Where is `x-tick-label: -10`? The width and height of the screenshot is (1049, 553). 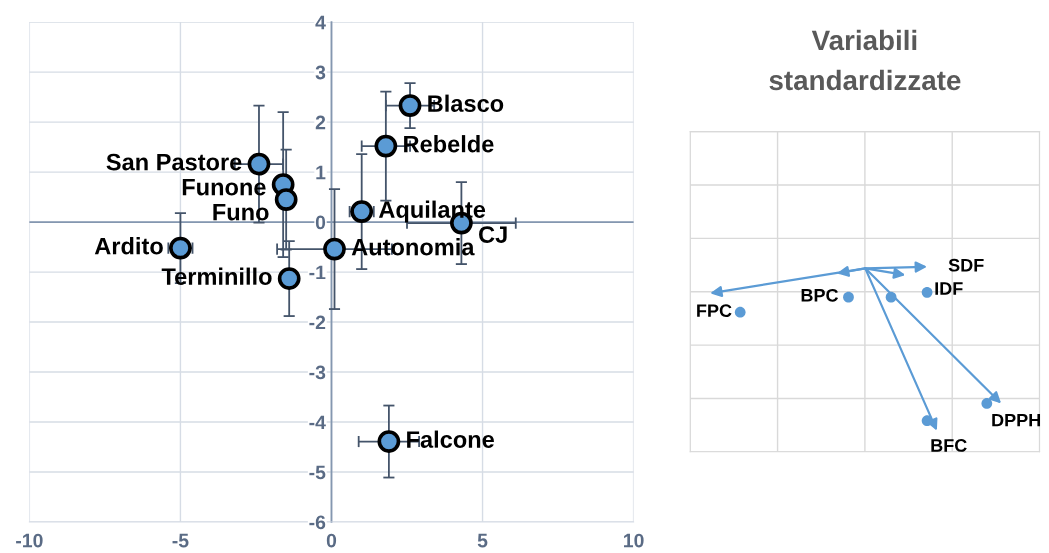 x-tick-label: -10 is located at coordinates (29, 540).